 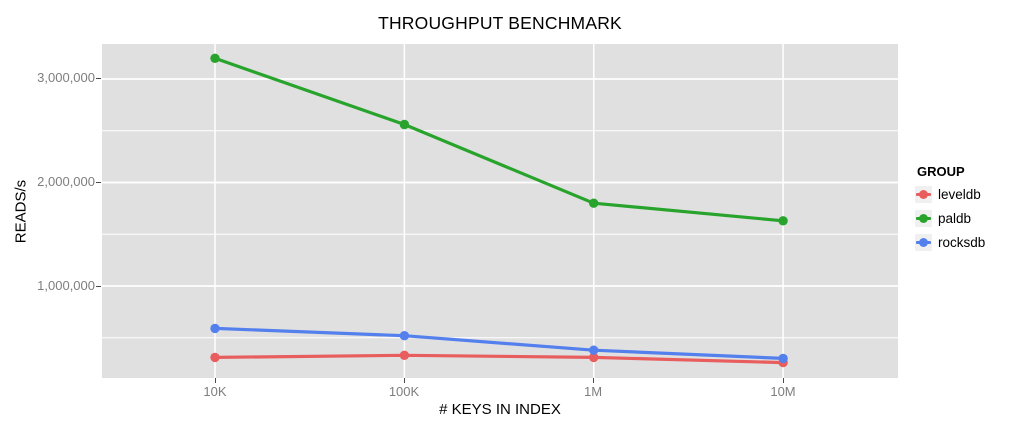 I want to click on x-tick-label-1m: 1M, so click(x=593, y=391).